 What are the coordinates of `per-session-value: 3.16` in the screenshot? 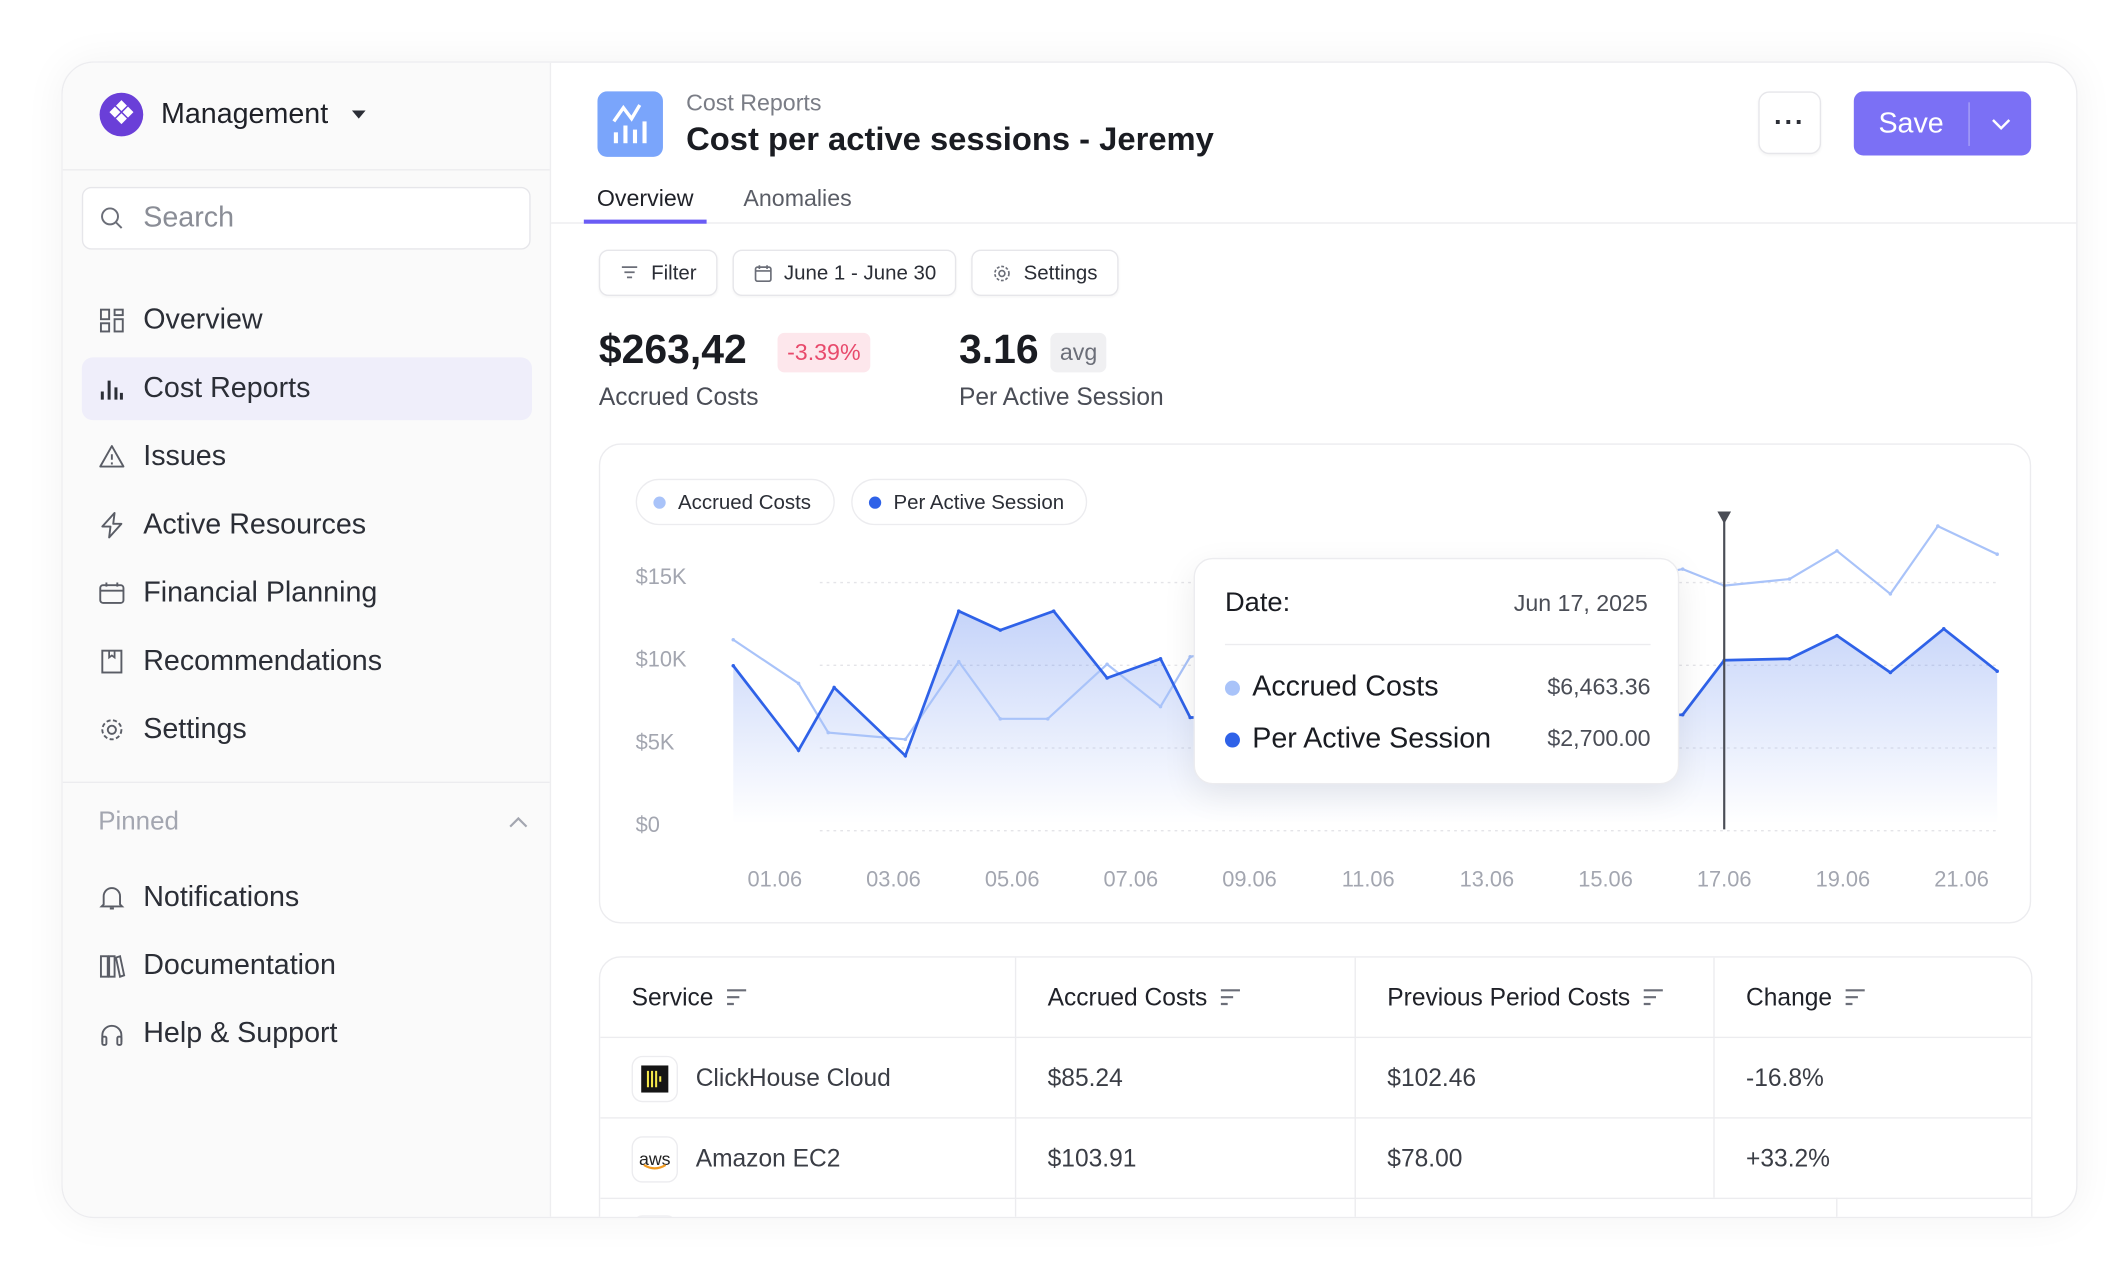 It's located at (998, 350).